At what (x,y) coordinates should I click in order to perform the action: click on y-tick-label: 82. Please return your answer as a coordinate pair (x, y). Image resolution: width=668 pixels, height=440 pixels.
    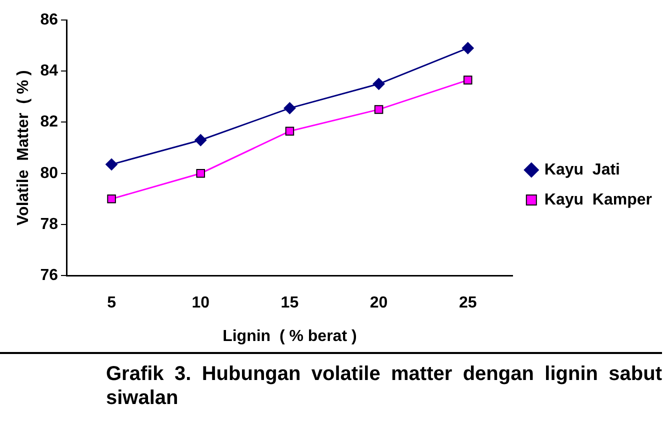
    Looking at the image, I should click on (49, 122).